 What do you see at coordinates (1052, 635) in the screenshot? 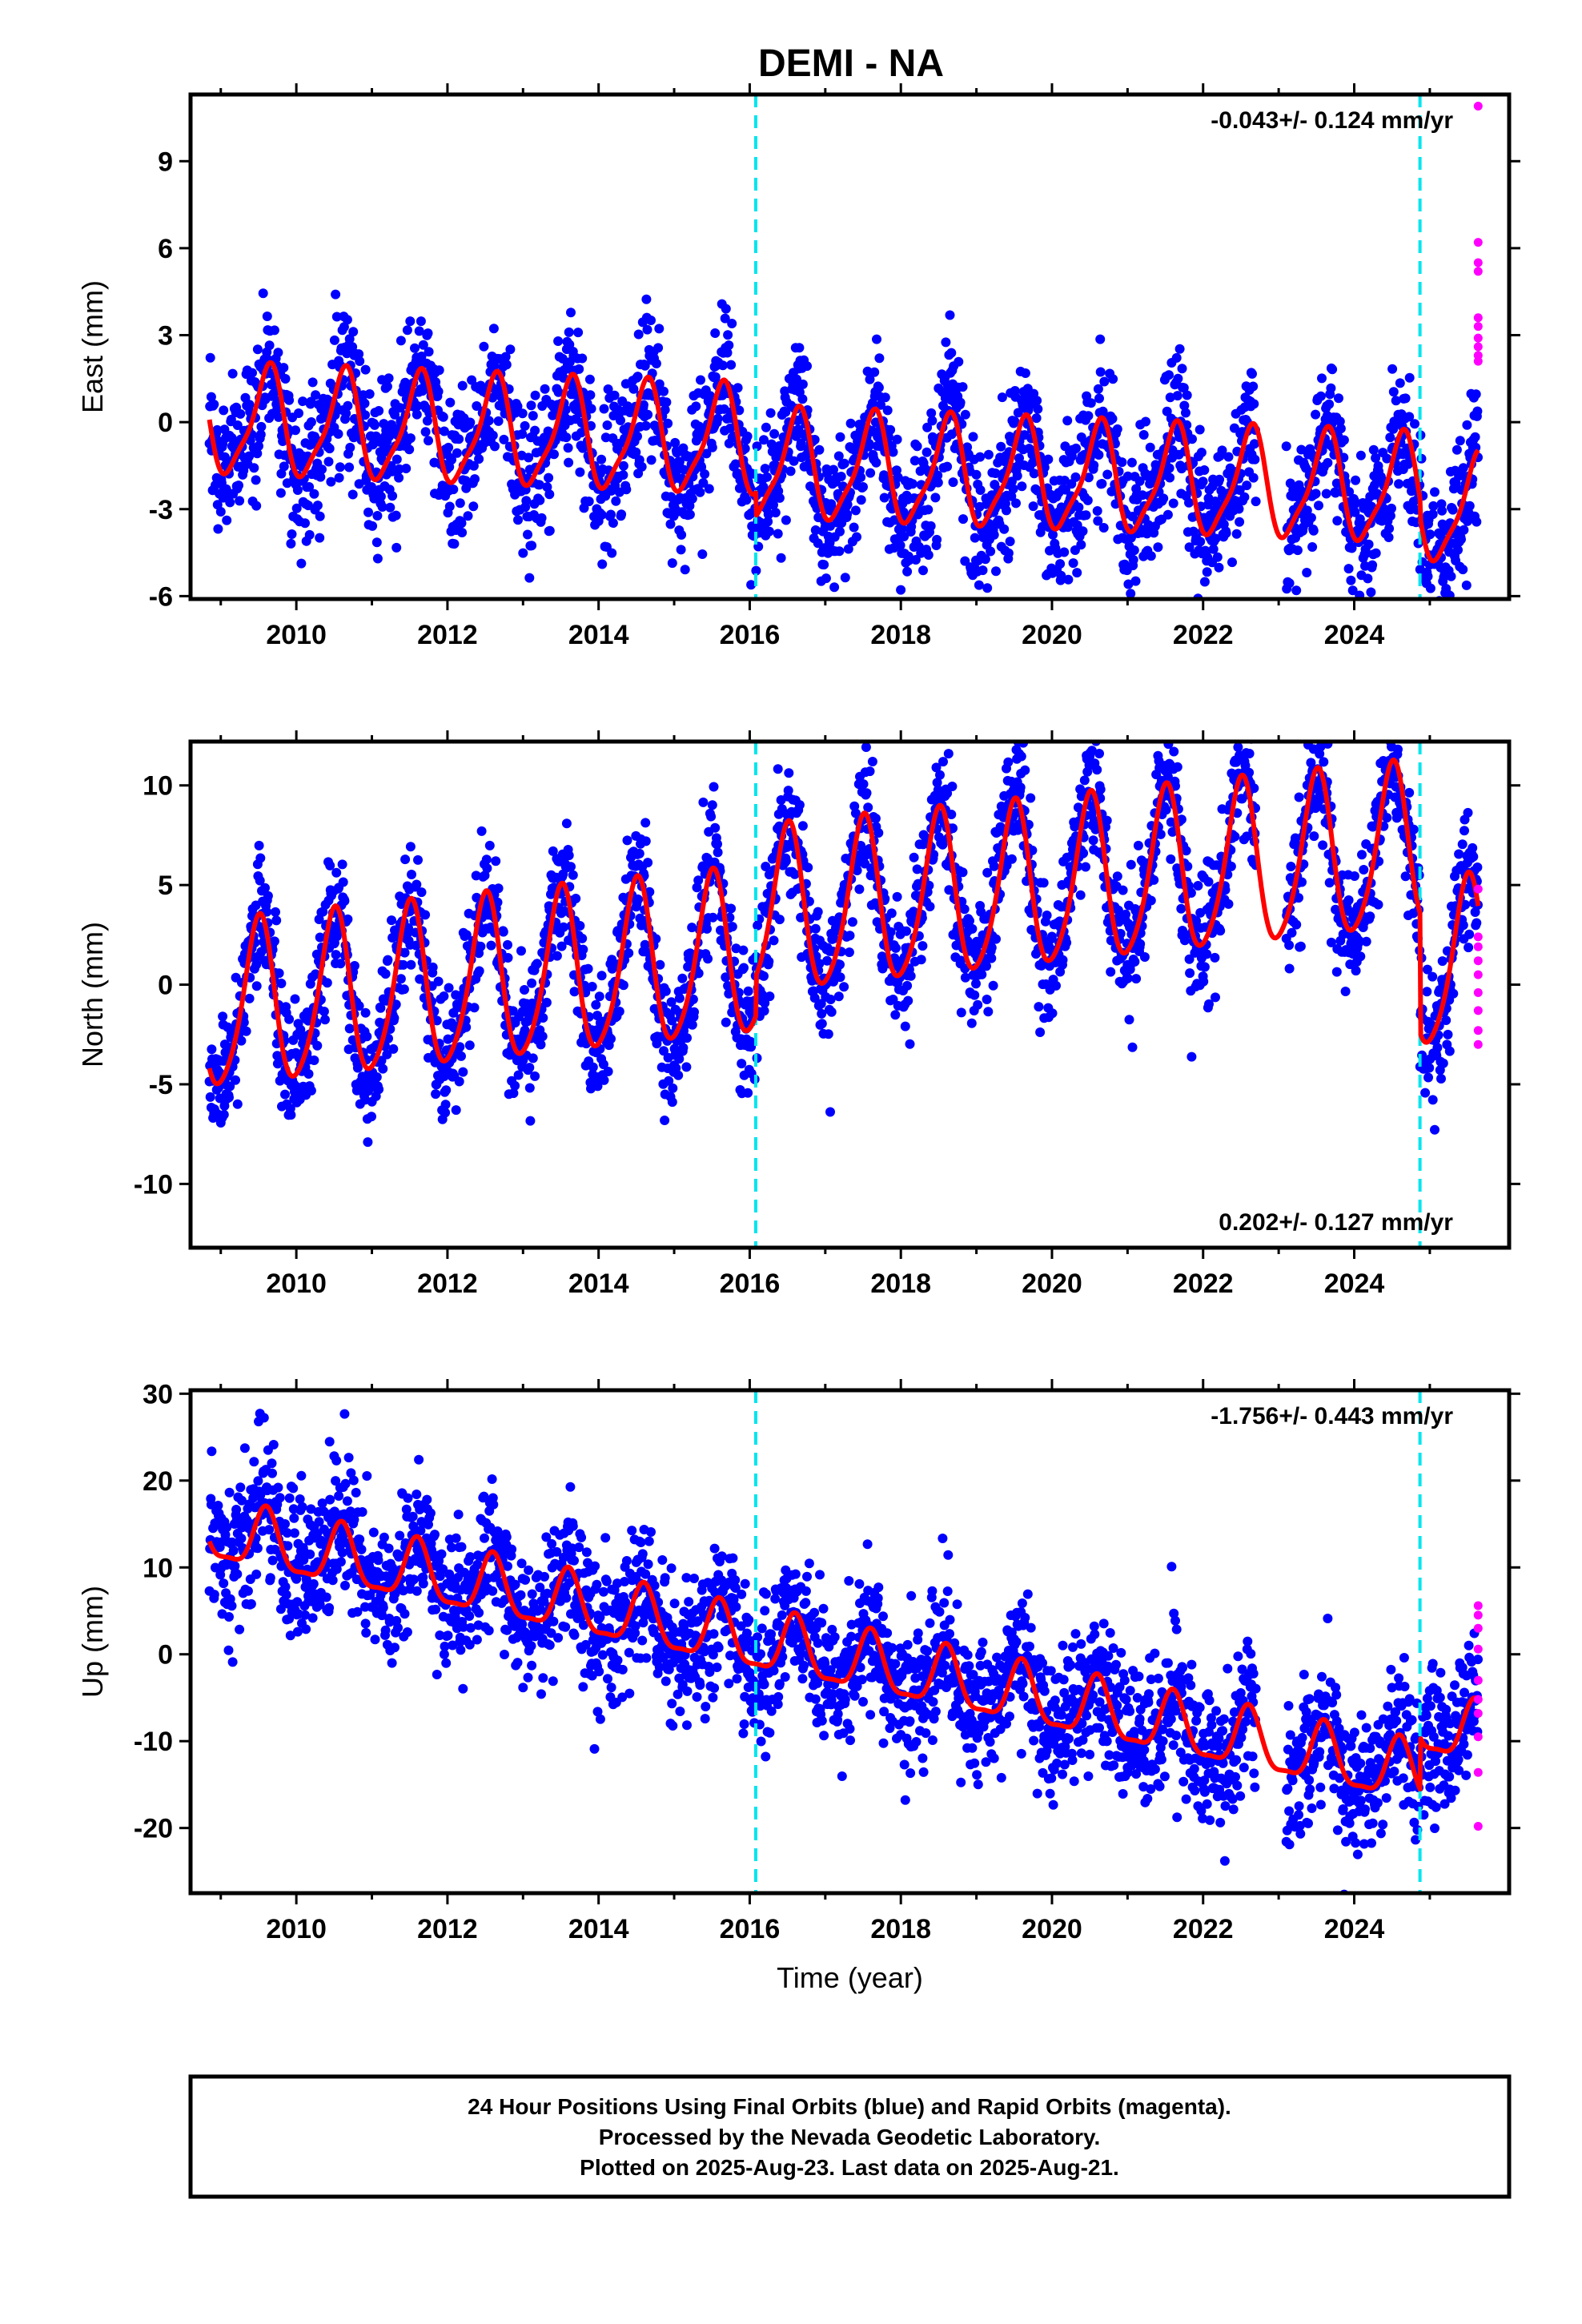
I see `x-tick-label: 2020` at bounding box center [1052, 635].